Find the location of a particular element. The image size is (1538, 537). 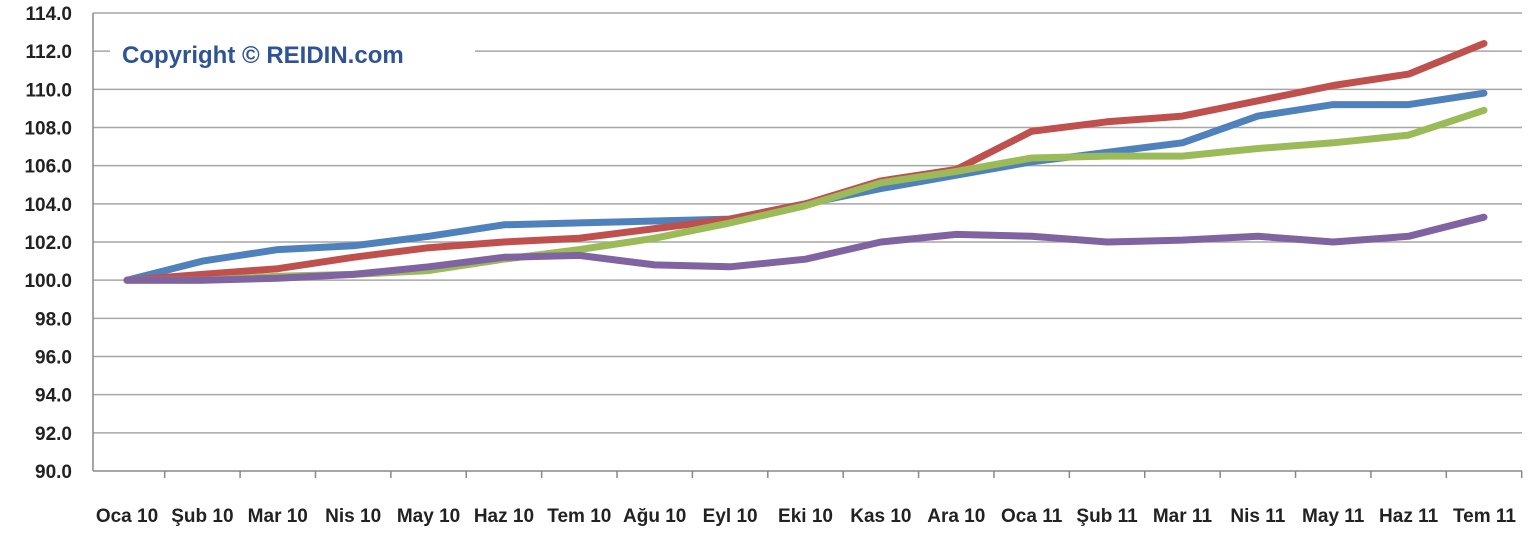

x-tick-label: Oca 10 is located at coordinates (127, 516).